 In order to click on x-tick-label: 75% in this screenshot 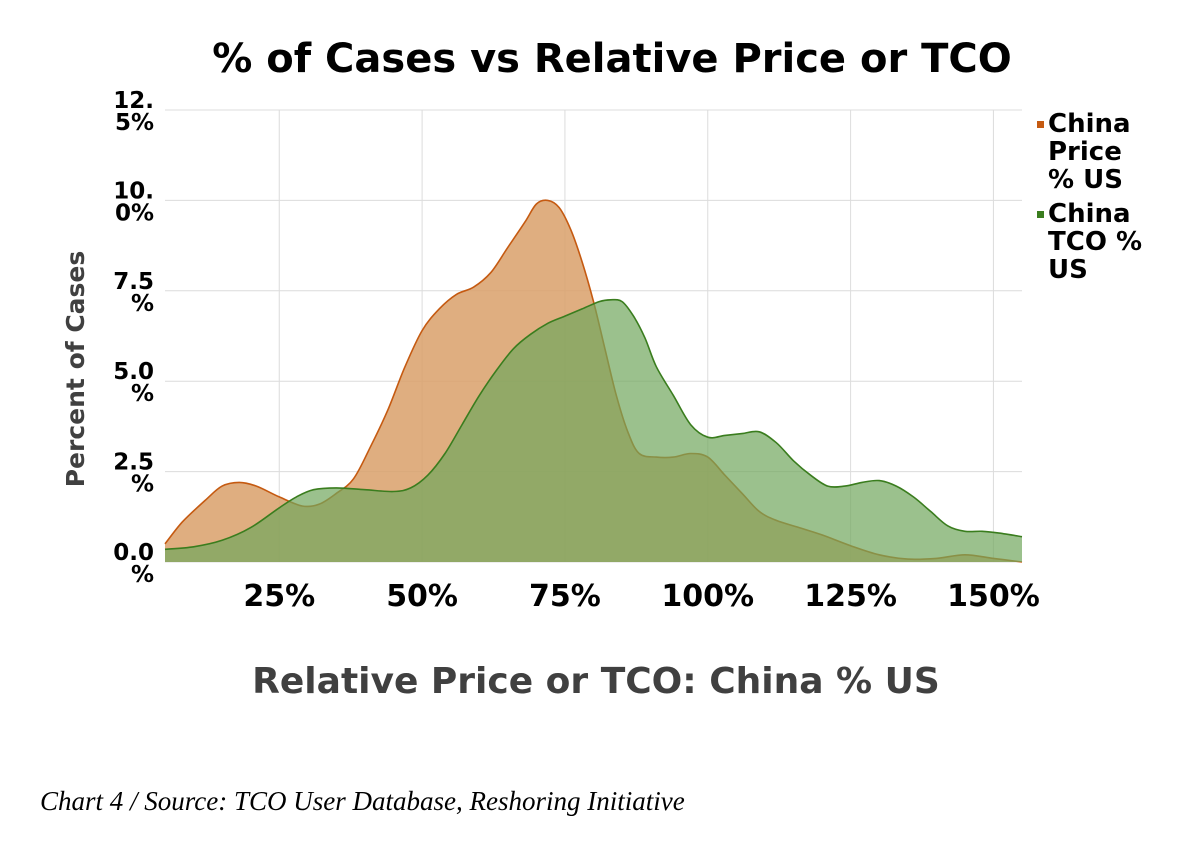, I will do `click(565, 596)`.